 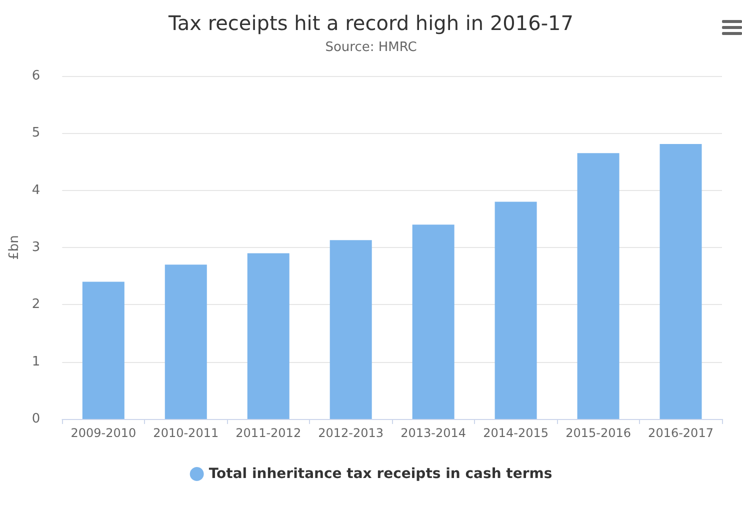 What do you see at coordinates (36, 304) in the screenshot?
I see `y-tick-label: 2` at bounding box center [36, 304].